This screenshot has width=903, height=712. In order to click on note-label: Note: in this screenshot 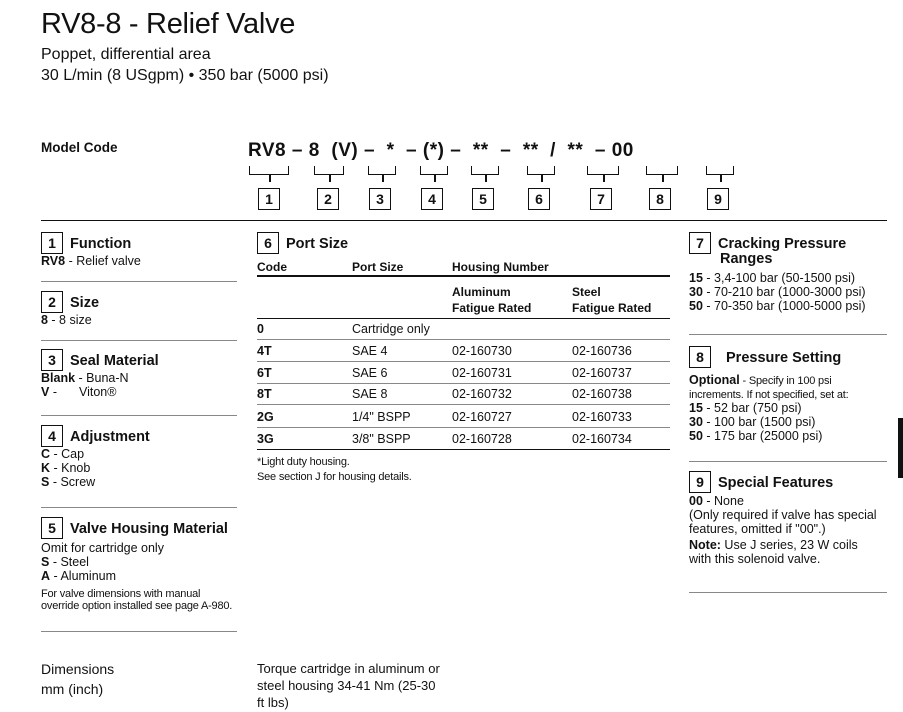, I will do `click(705, 545)`.